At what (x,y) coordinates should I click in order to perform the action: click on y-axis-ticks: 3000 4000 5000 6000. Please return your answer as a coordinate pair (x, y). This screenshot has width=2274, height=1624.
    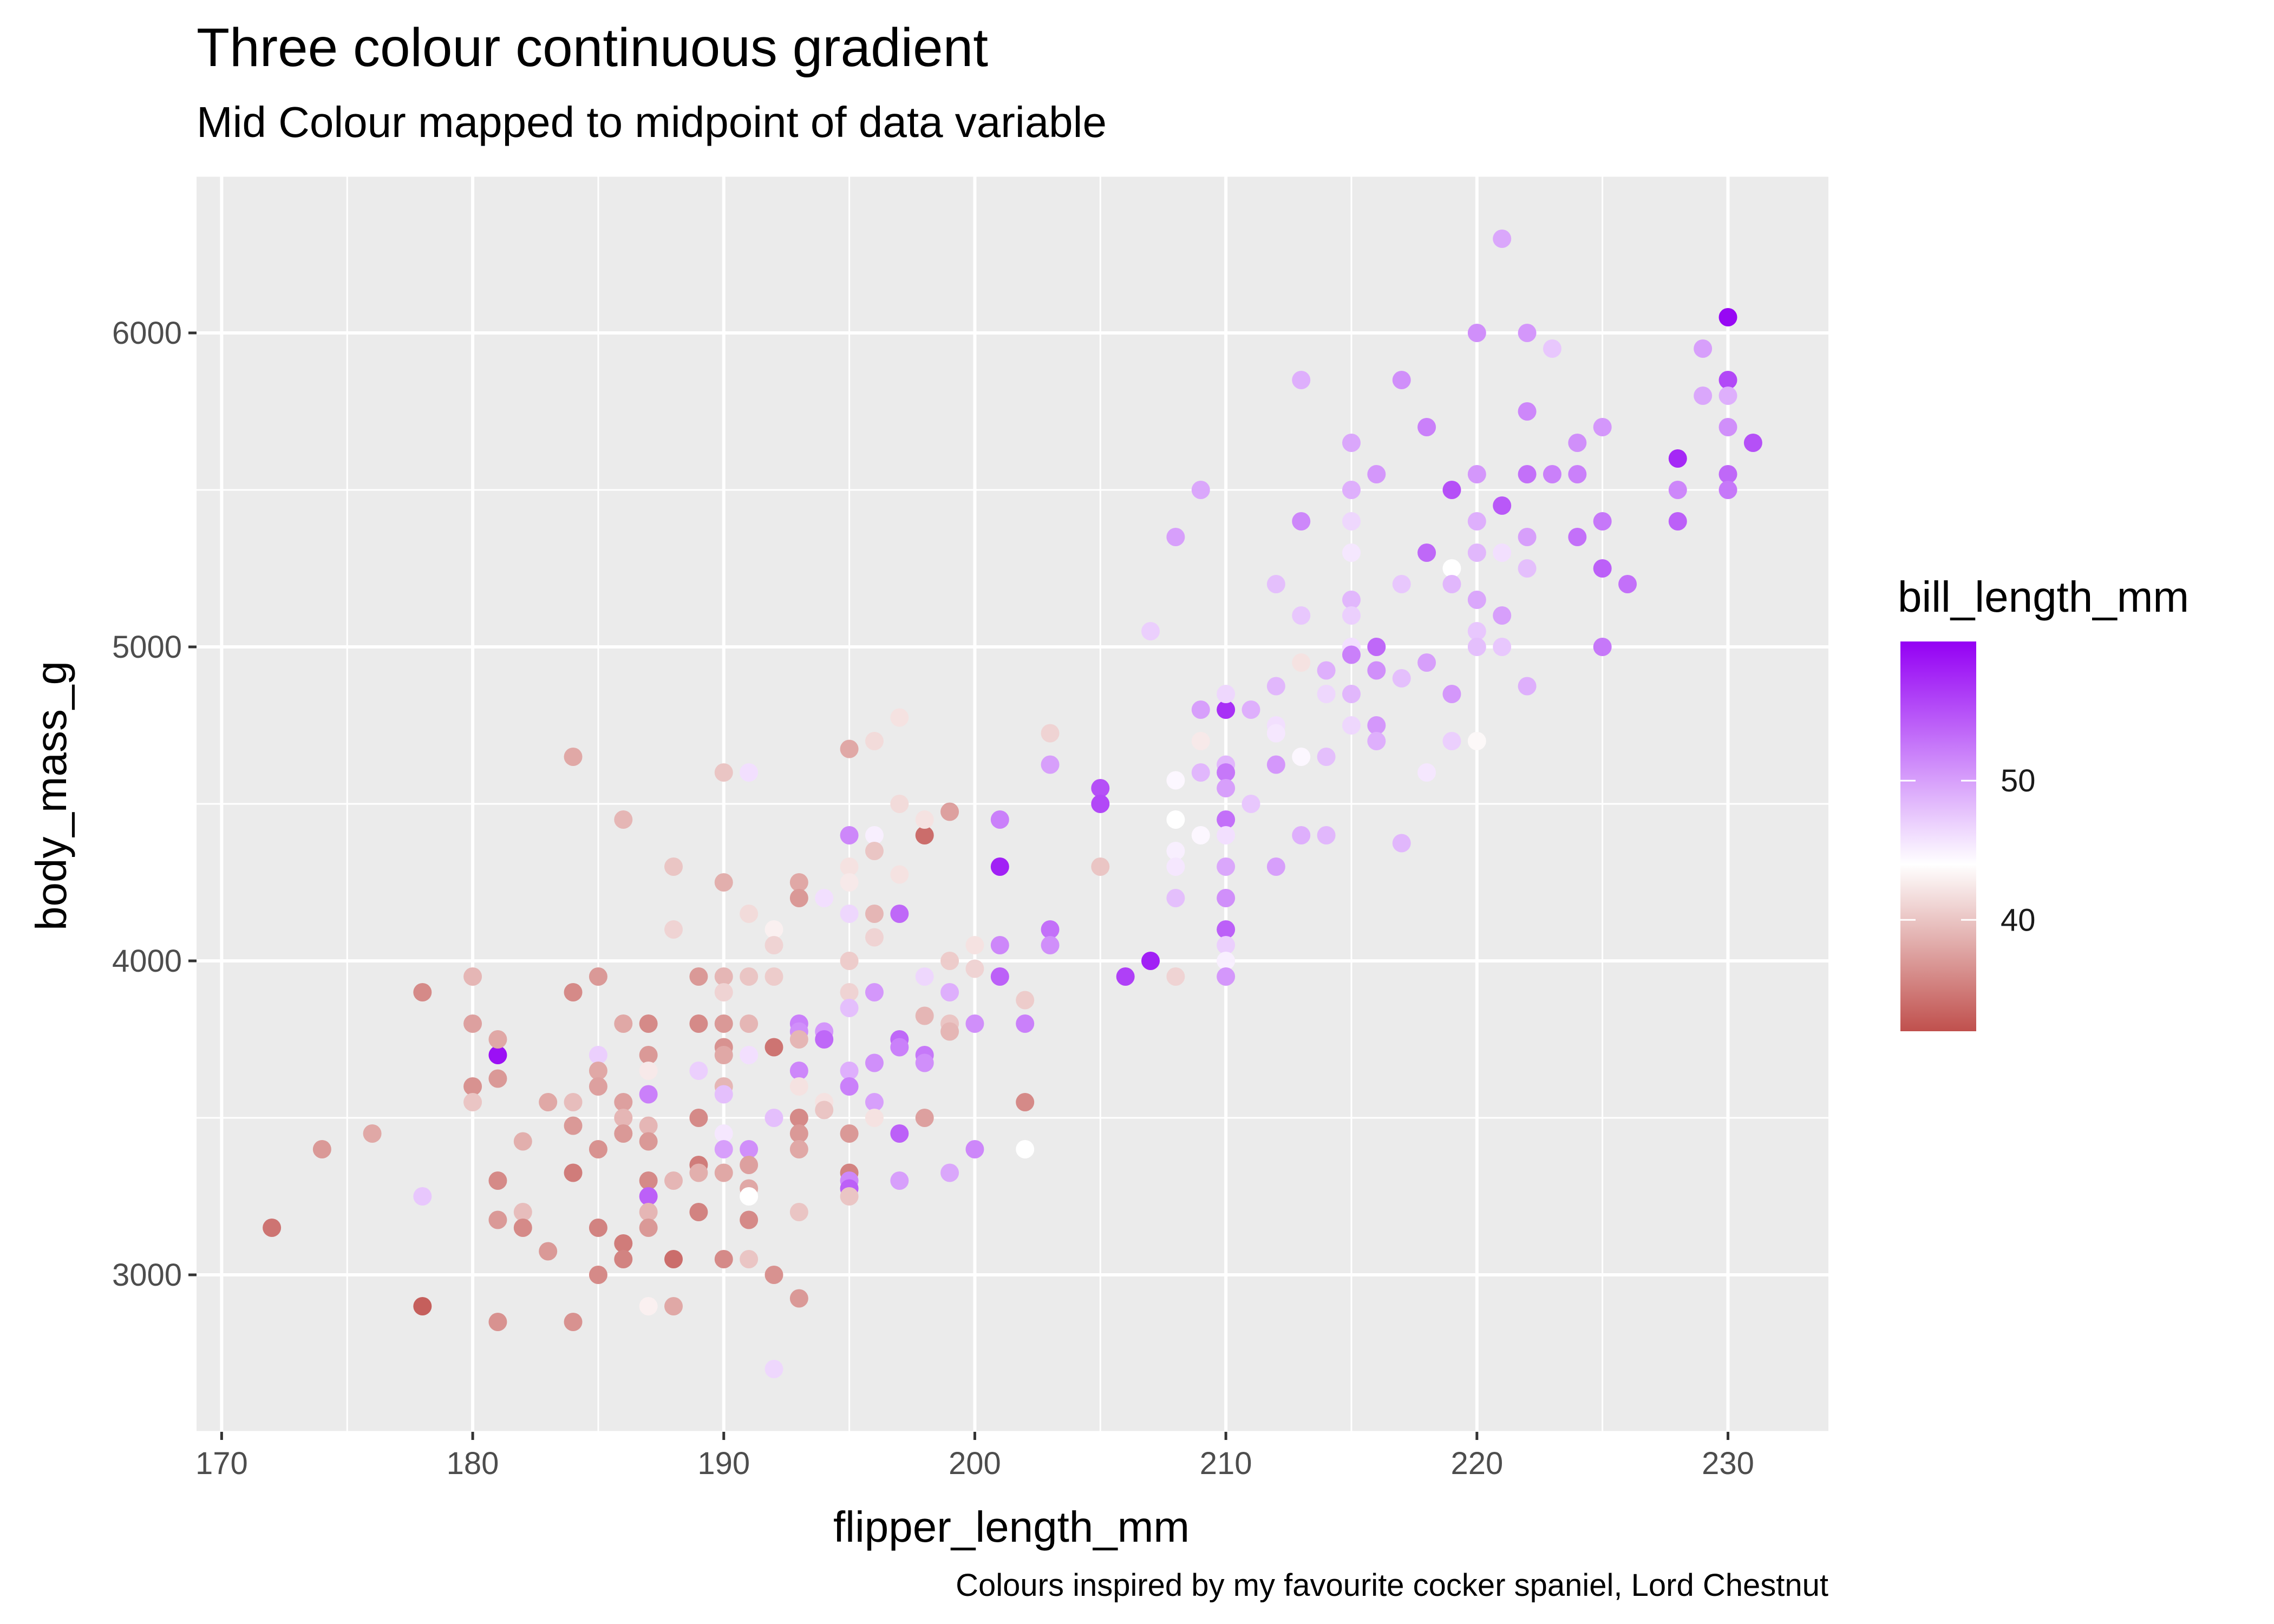
    Looking at the image, I should click on (155, 804).